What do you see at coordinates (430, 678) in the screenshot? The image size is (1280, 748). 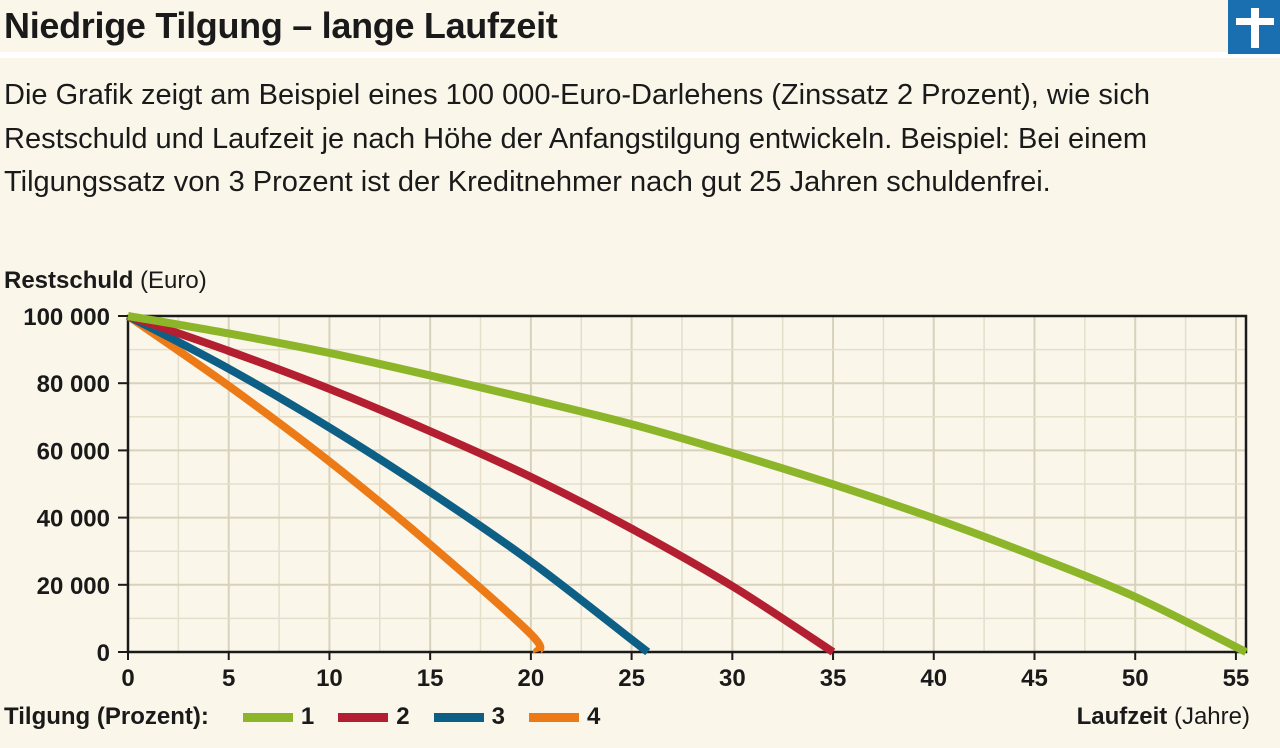 I see `x-tick-label: 15` at bounding box center [430, 678].